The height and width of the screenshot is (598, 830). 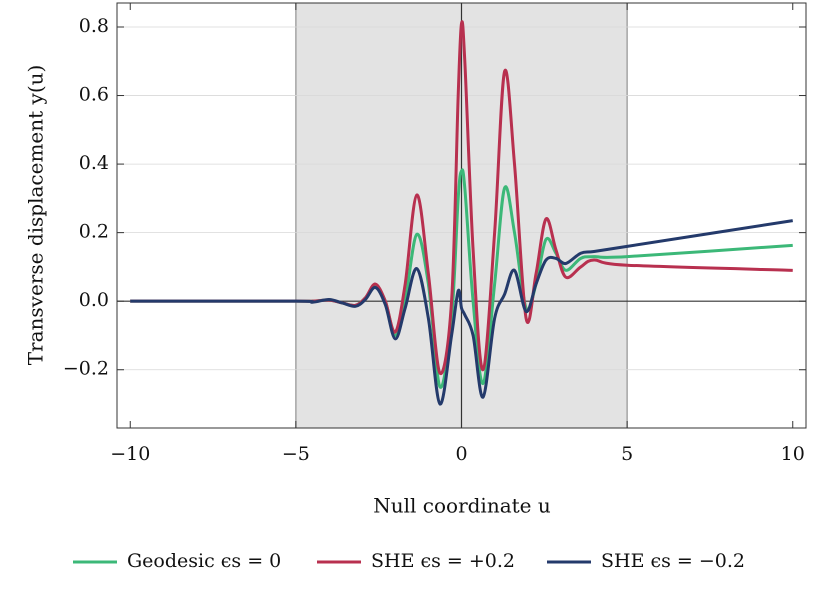 What do you see at coordinates (204, 561) in the screenshot?
I see `legend-label: Geodesic ϵs = 0` at bounding box center [204, 561].